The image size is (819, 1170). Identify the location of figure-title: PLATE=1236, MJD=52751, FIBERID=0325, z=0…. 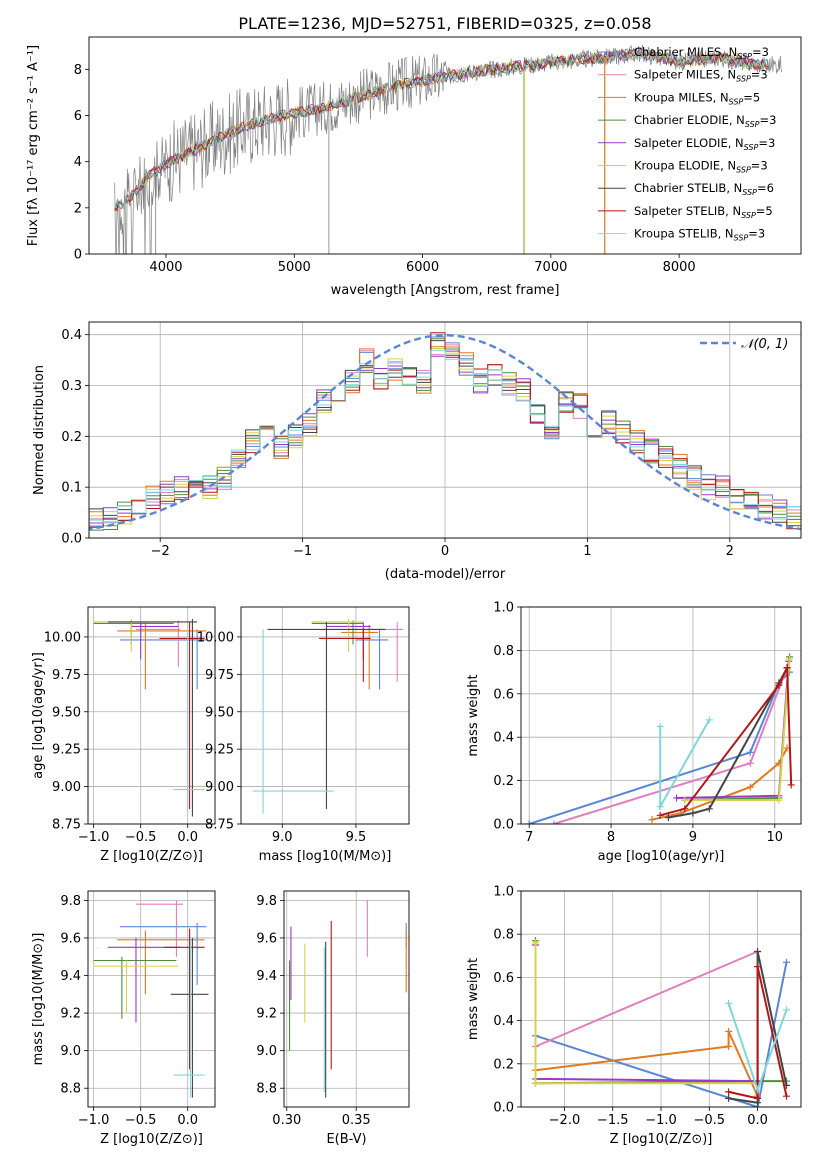
(444, 23).